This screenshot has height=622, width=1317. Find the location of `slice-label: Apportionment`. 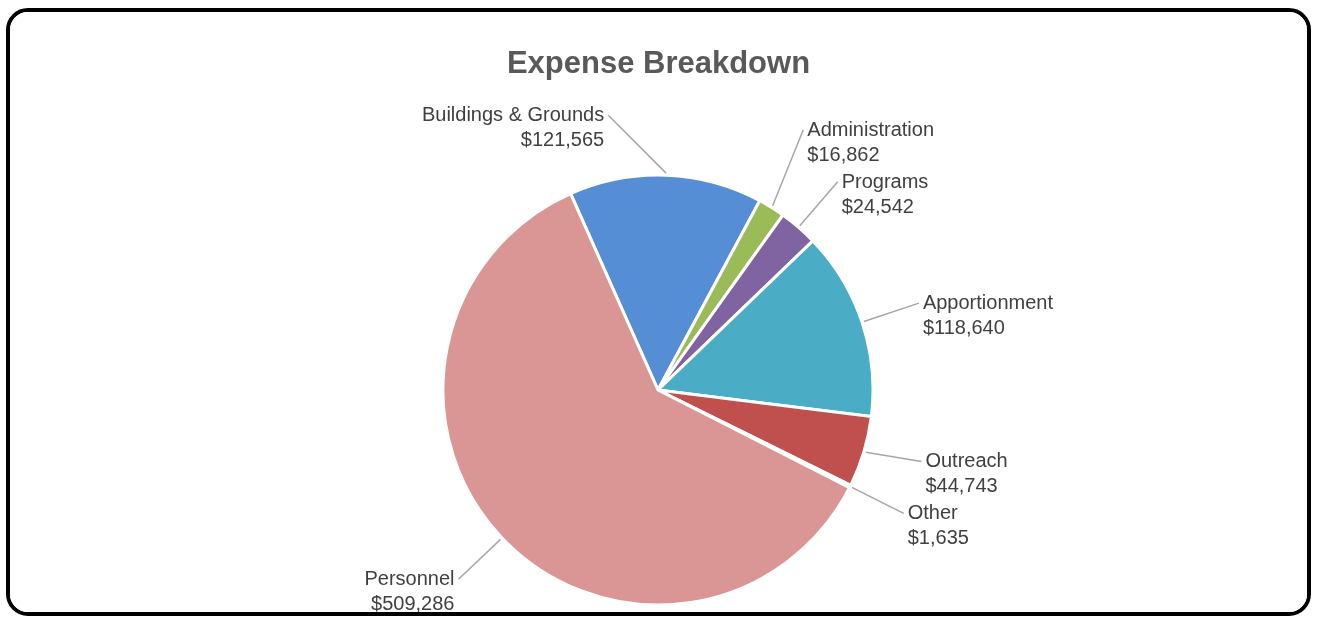

slice-label: Apportionment is located at coordinates (988, 302).